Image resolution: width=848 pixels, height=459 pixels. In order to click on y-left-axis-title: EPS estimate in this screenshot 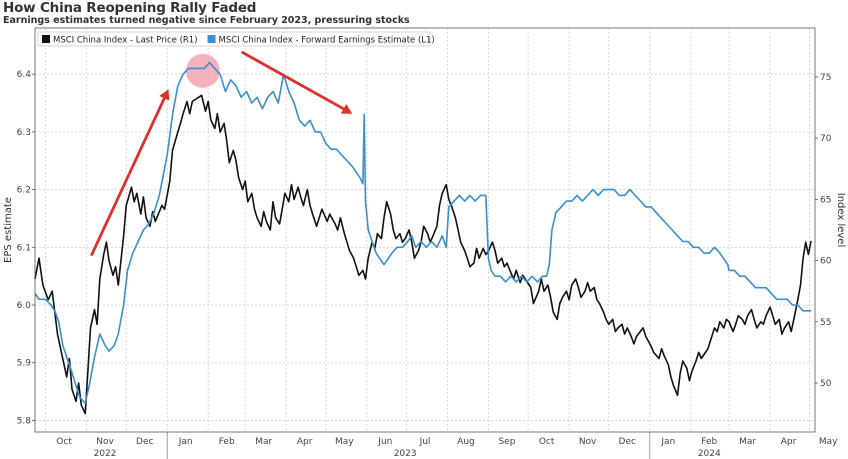, I will do `click(8, 230)`.